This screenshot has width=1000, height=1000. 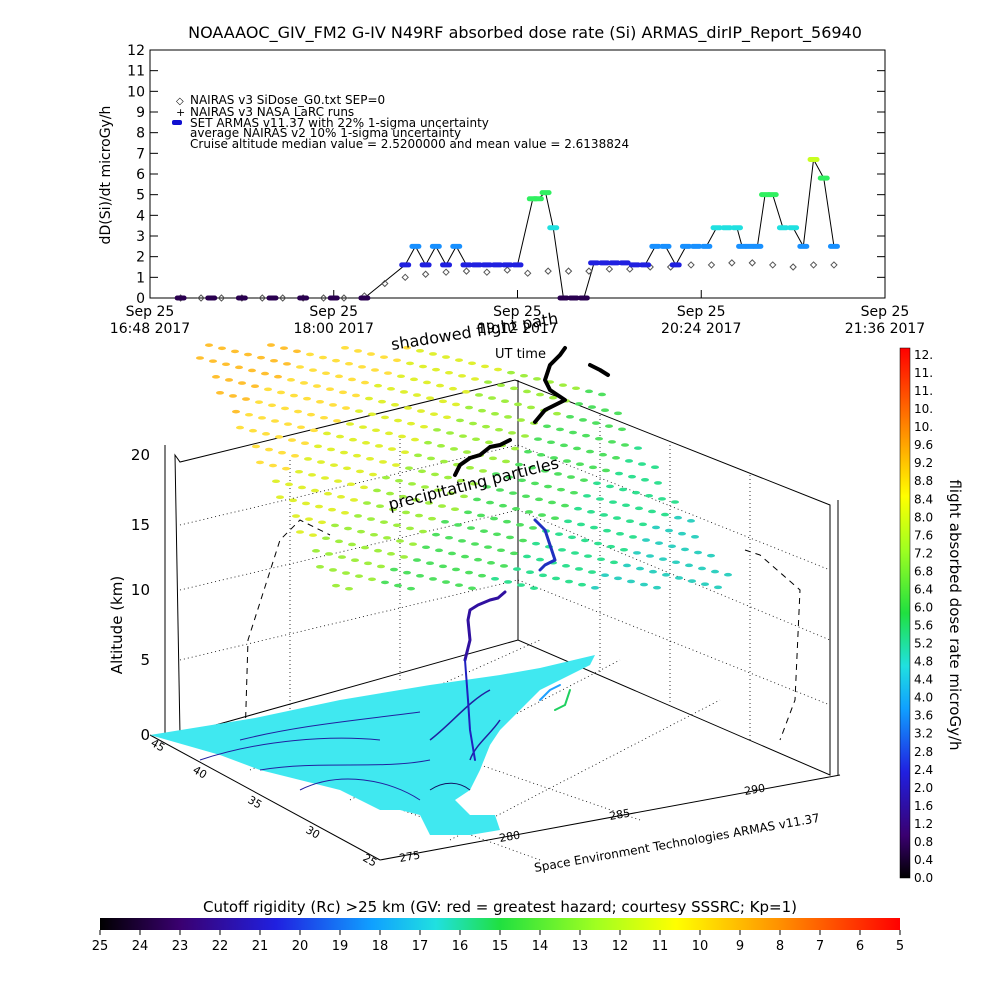 What do you see at coordinates (117, 625) in the screenshot?
I see `altitude-axis-label: Altitude (km)` at bounding box center [117, 625].